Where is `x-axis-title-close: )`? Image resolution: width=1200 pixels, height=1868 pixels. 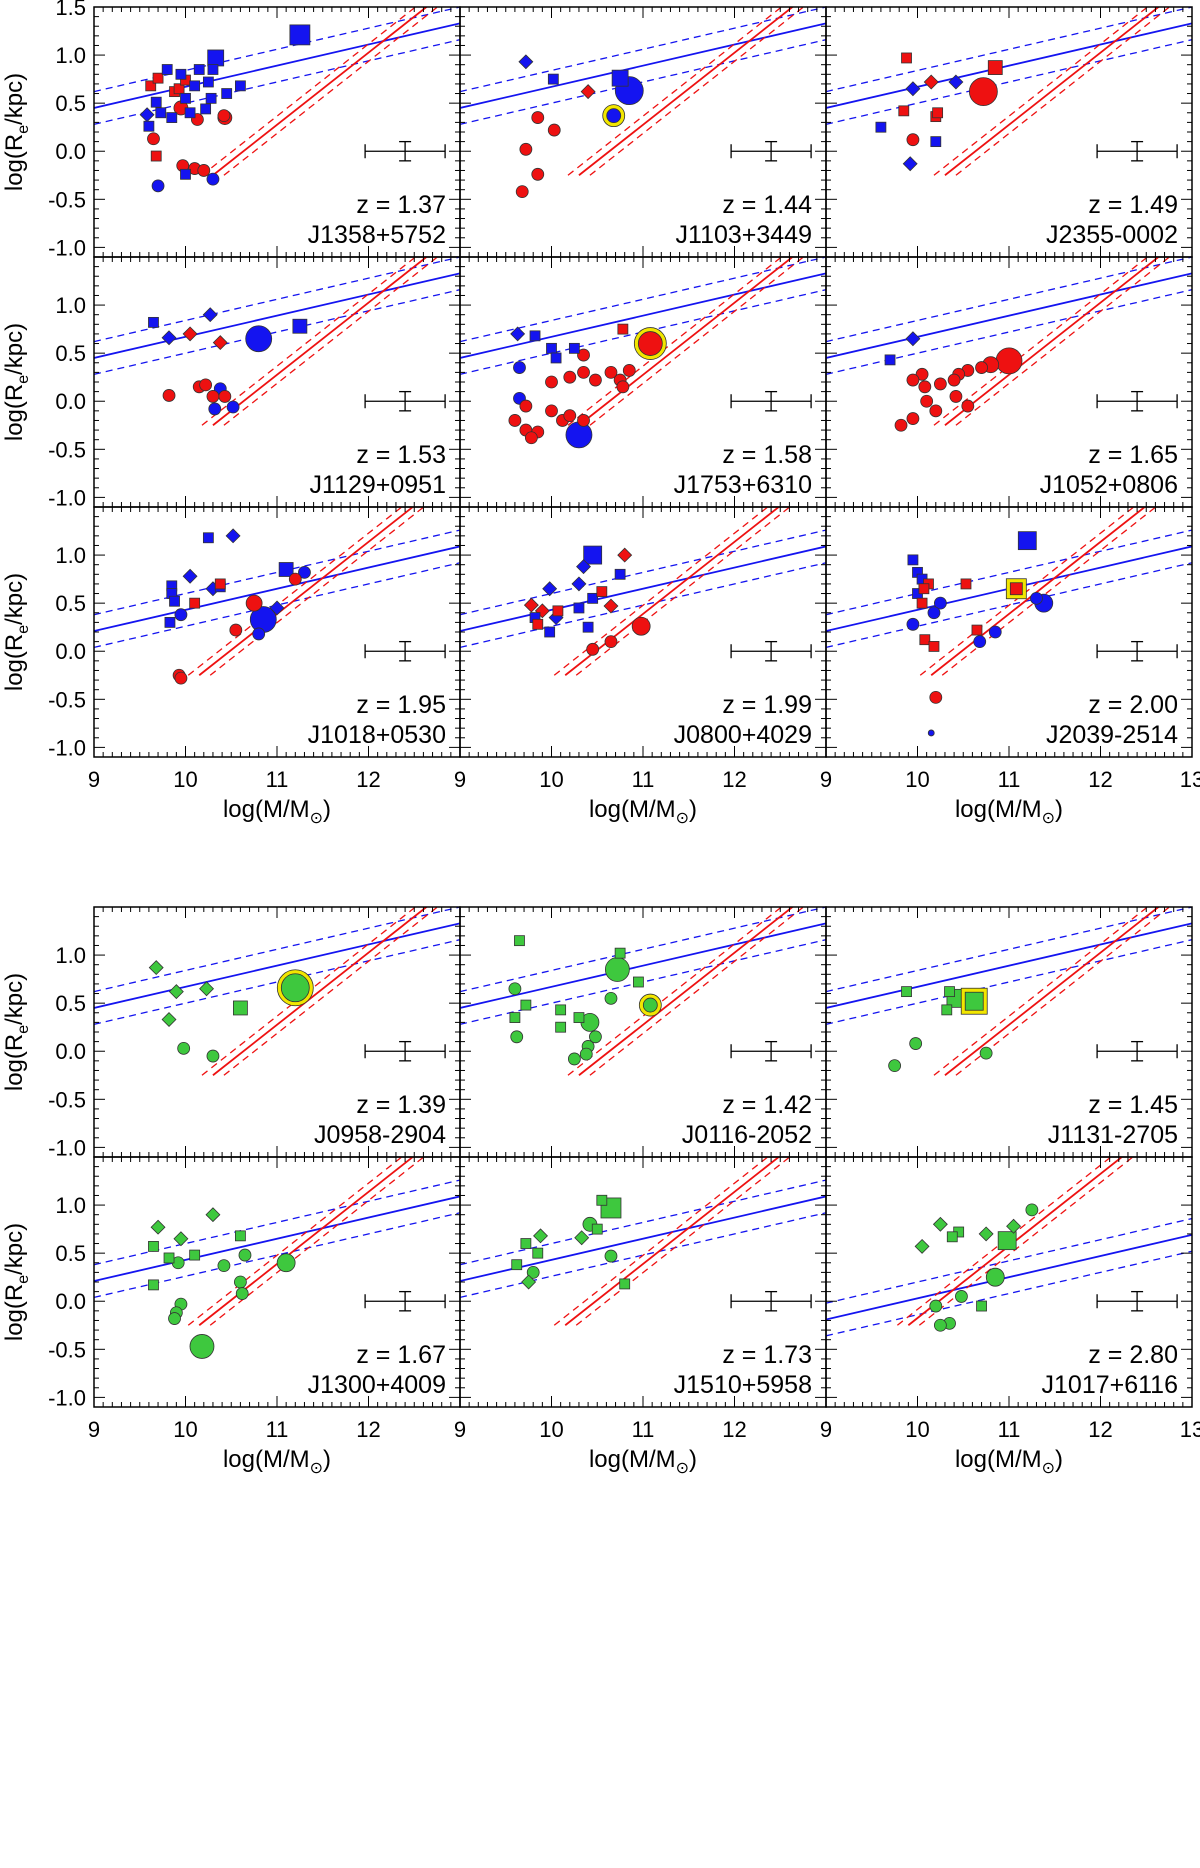
x-axis-title-close: ) is located at coordinates (327, 809).